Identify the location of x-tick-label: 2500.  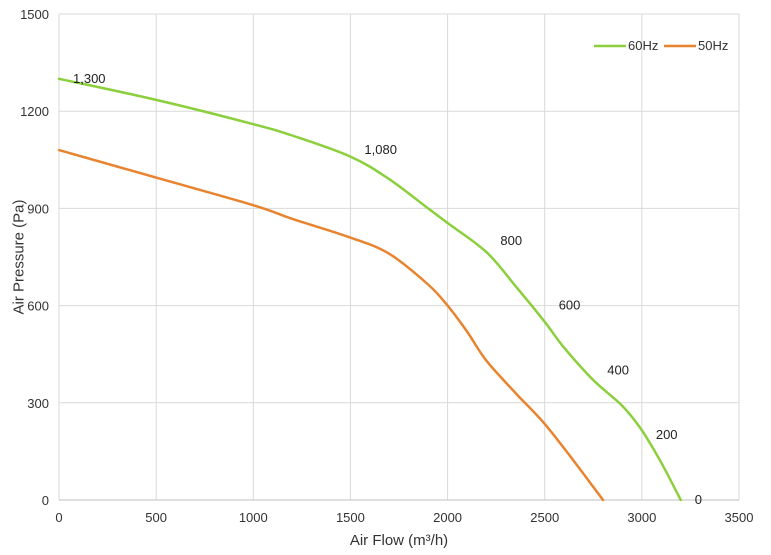
(544, 517).